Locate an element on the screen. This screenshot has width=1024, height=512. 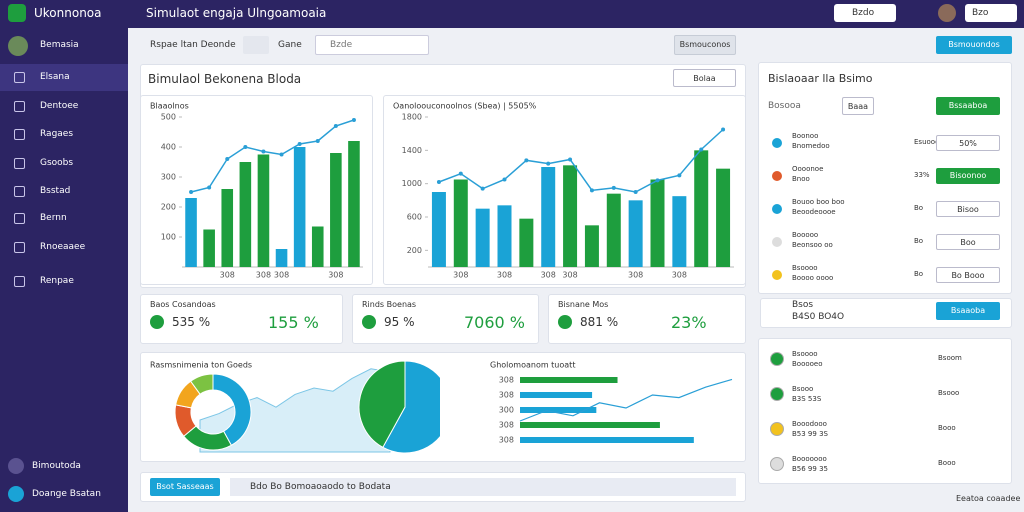
row-label: Bouoo boo boo is located at coordinates (818, 202).